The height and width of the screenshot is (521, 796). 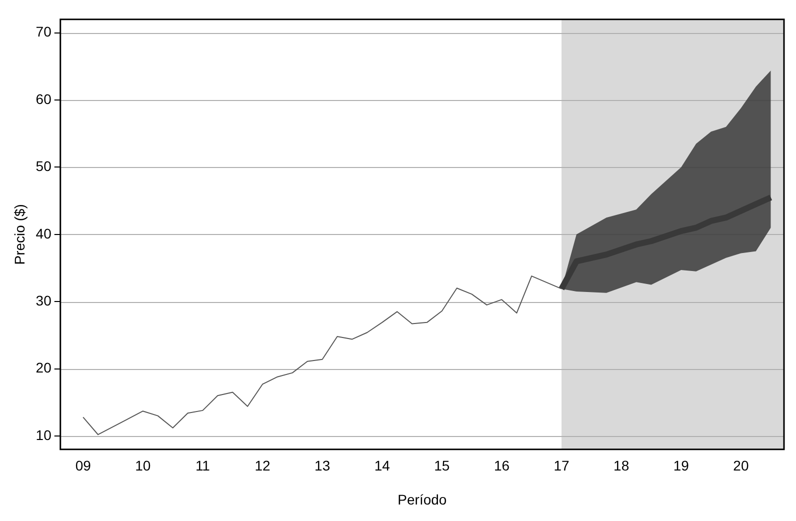 I want to click on y-tick-label: 50, so click(x=44, y=166).